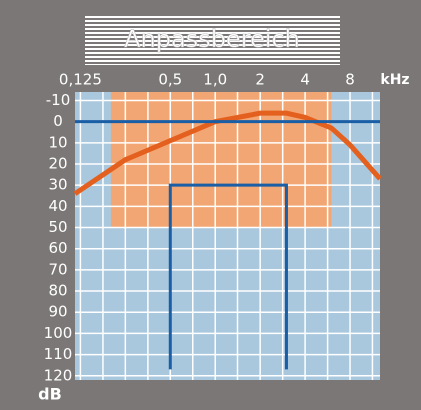 This screenshot has width=421, height=410. I want to click on y-tick-label: 100, so click(58, 333).